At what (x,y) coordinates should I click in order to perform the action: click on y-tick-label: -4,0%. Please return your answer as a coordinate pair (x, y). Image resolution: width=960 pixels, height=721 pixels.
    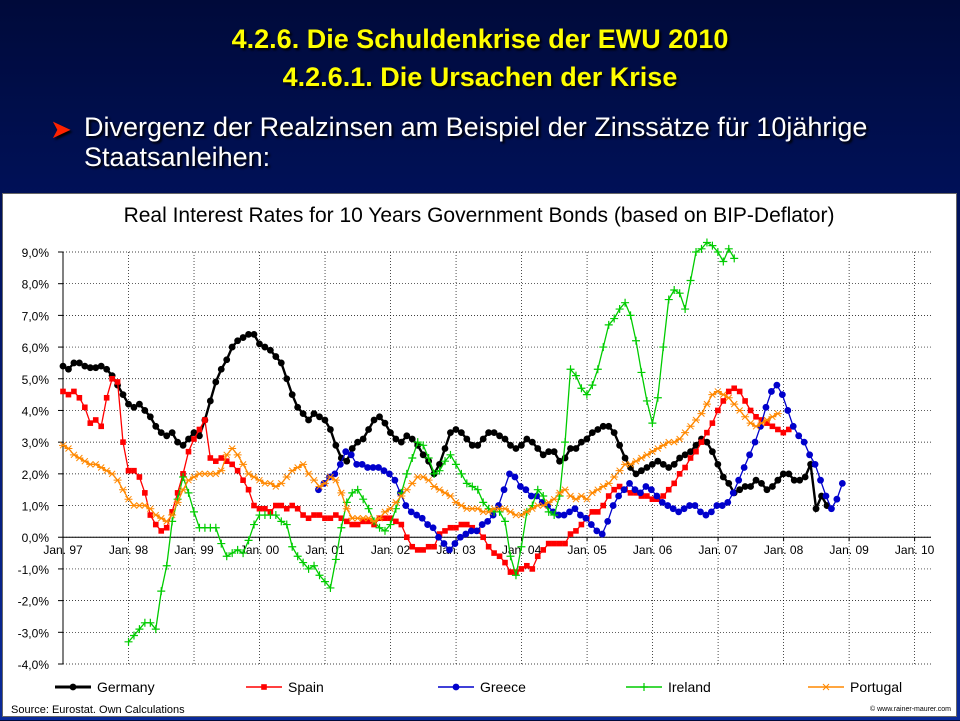
    Looking at the image, I should click on (34, 665).